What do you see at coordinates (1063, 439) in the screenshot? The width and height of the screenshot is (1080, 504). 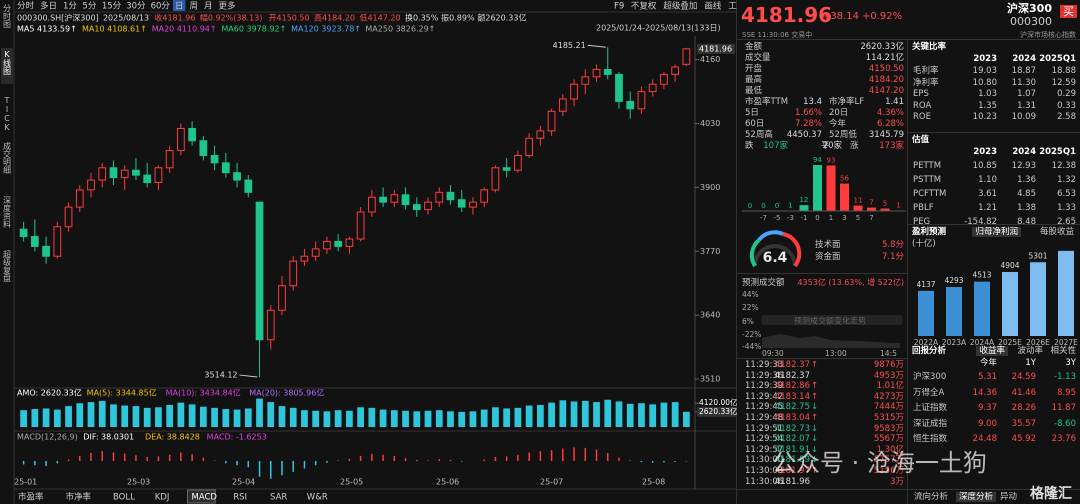 I see `cell: 23.76` at bounding box center [1063, 439].